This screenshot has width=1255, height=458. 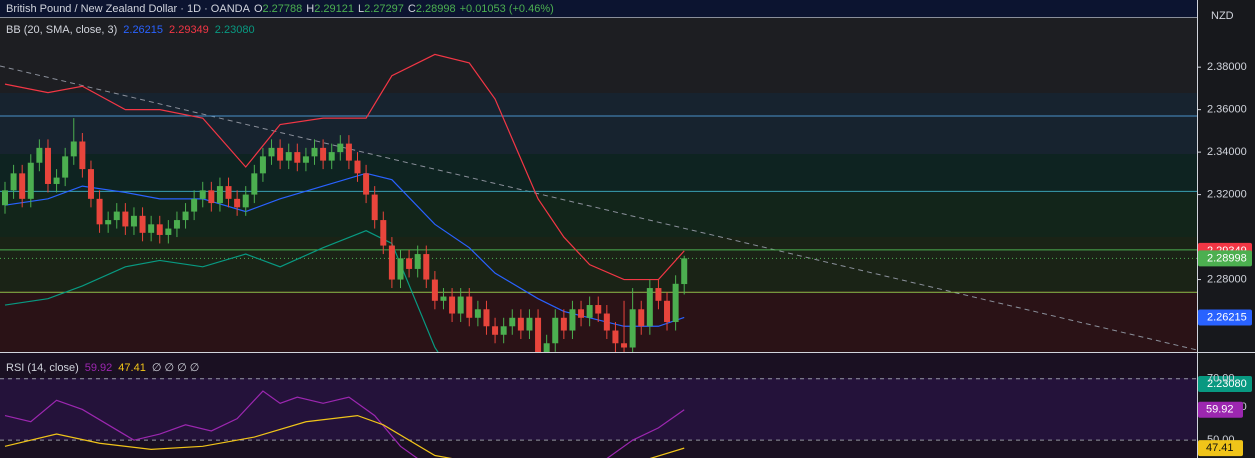 I want to click on currency: NZD, so click(x=1222, y=16).